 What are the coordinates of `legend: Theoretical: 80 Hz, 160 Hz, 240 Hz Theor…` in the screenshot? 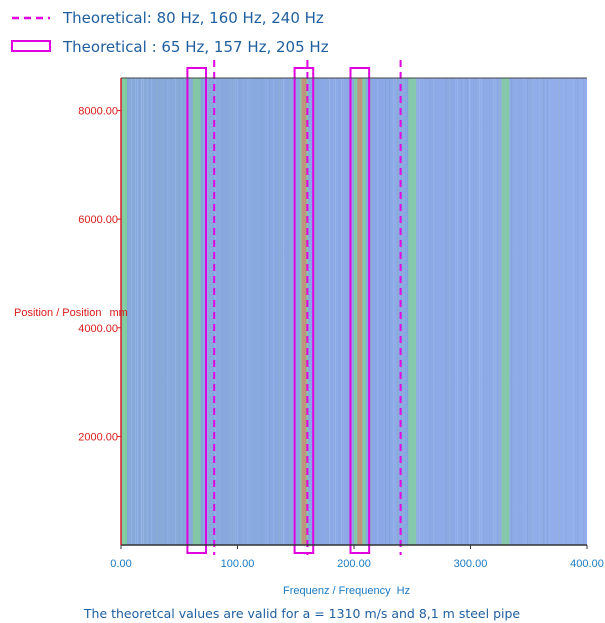 It's located at (170, 32).